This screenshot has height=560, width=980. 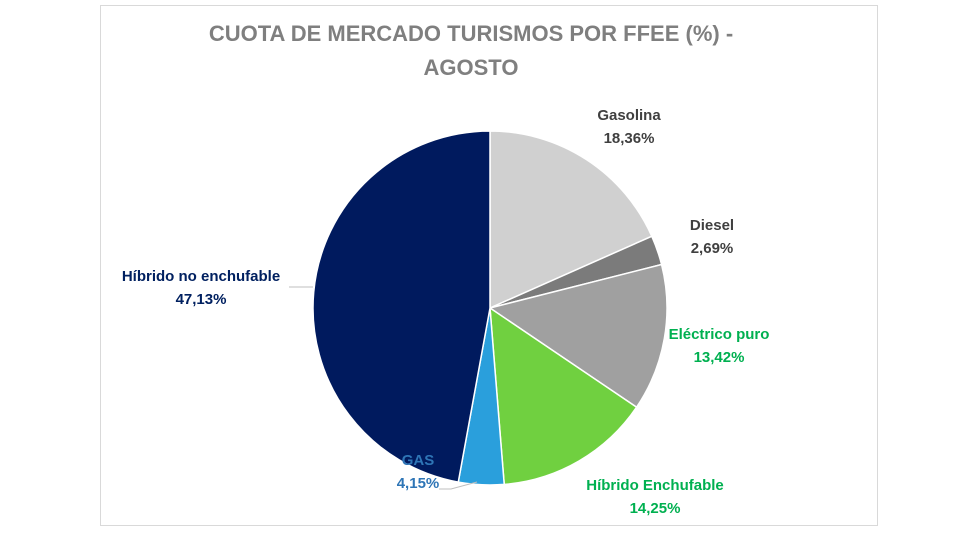 I want to click on leader-lines, so click(x=383, y=388).